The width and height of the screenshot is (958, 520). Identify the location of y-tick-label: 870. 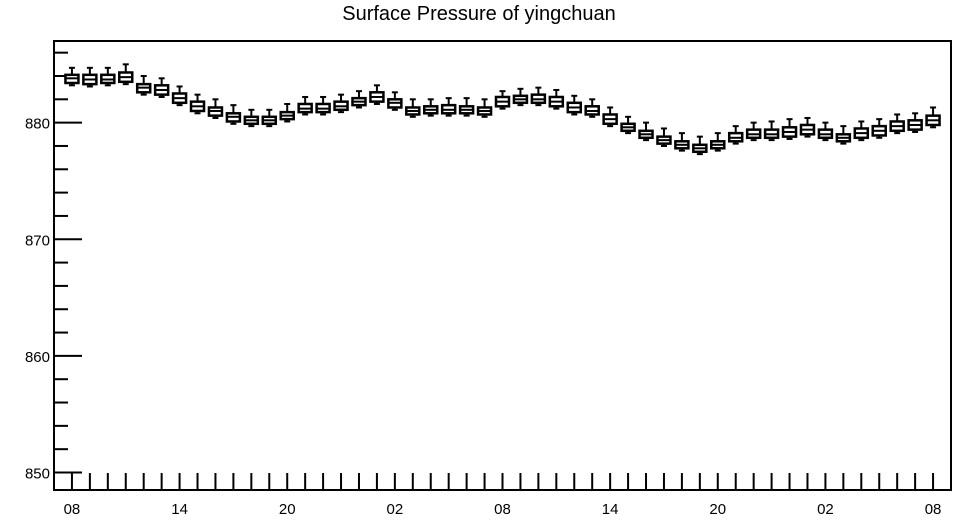
(37, 240).